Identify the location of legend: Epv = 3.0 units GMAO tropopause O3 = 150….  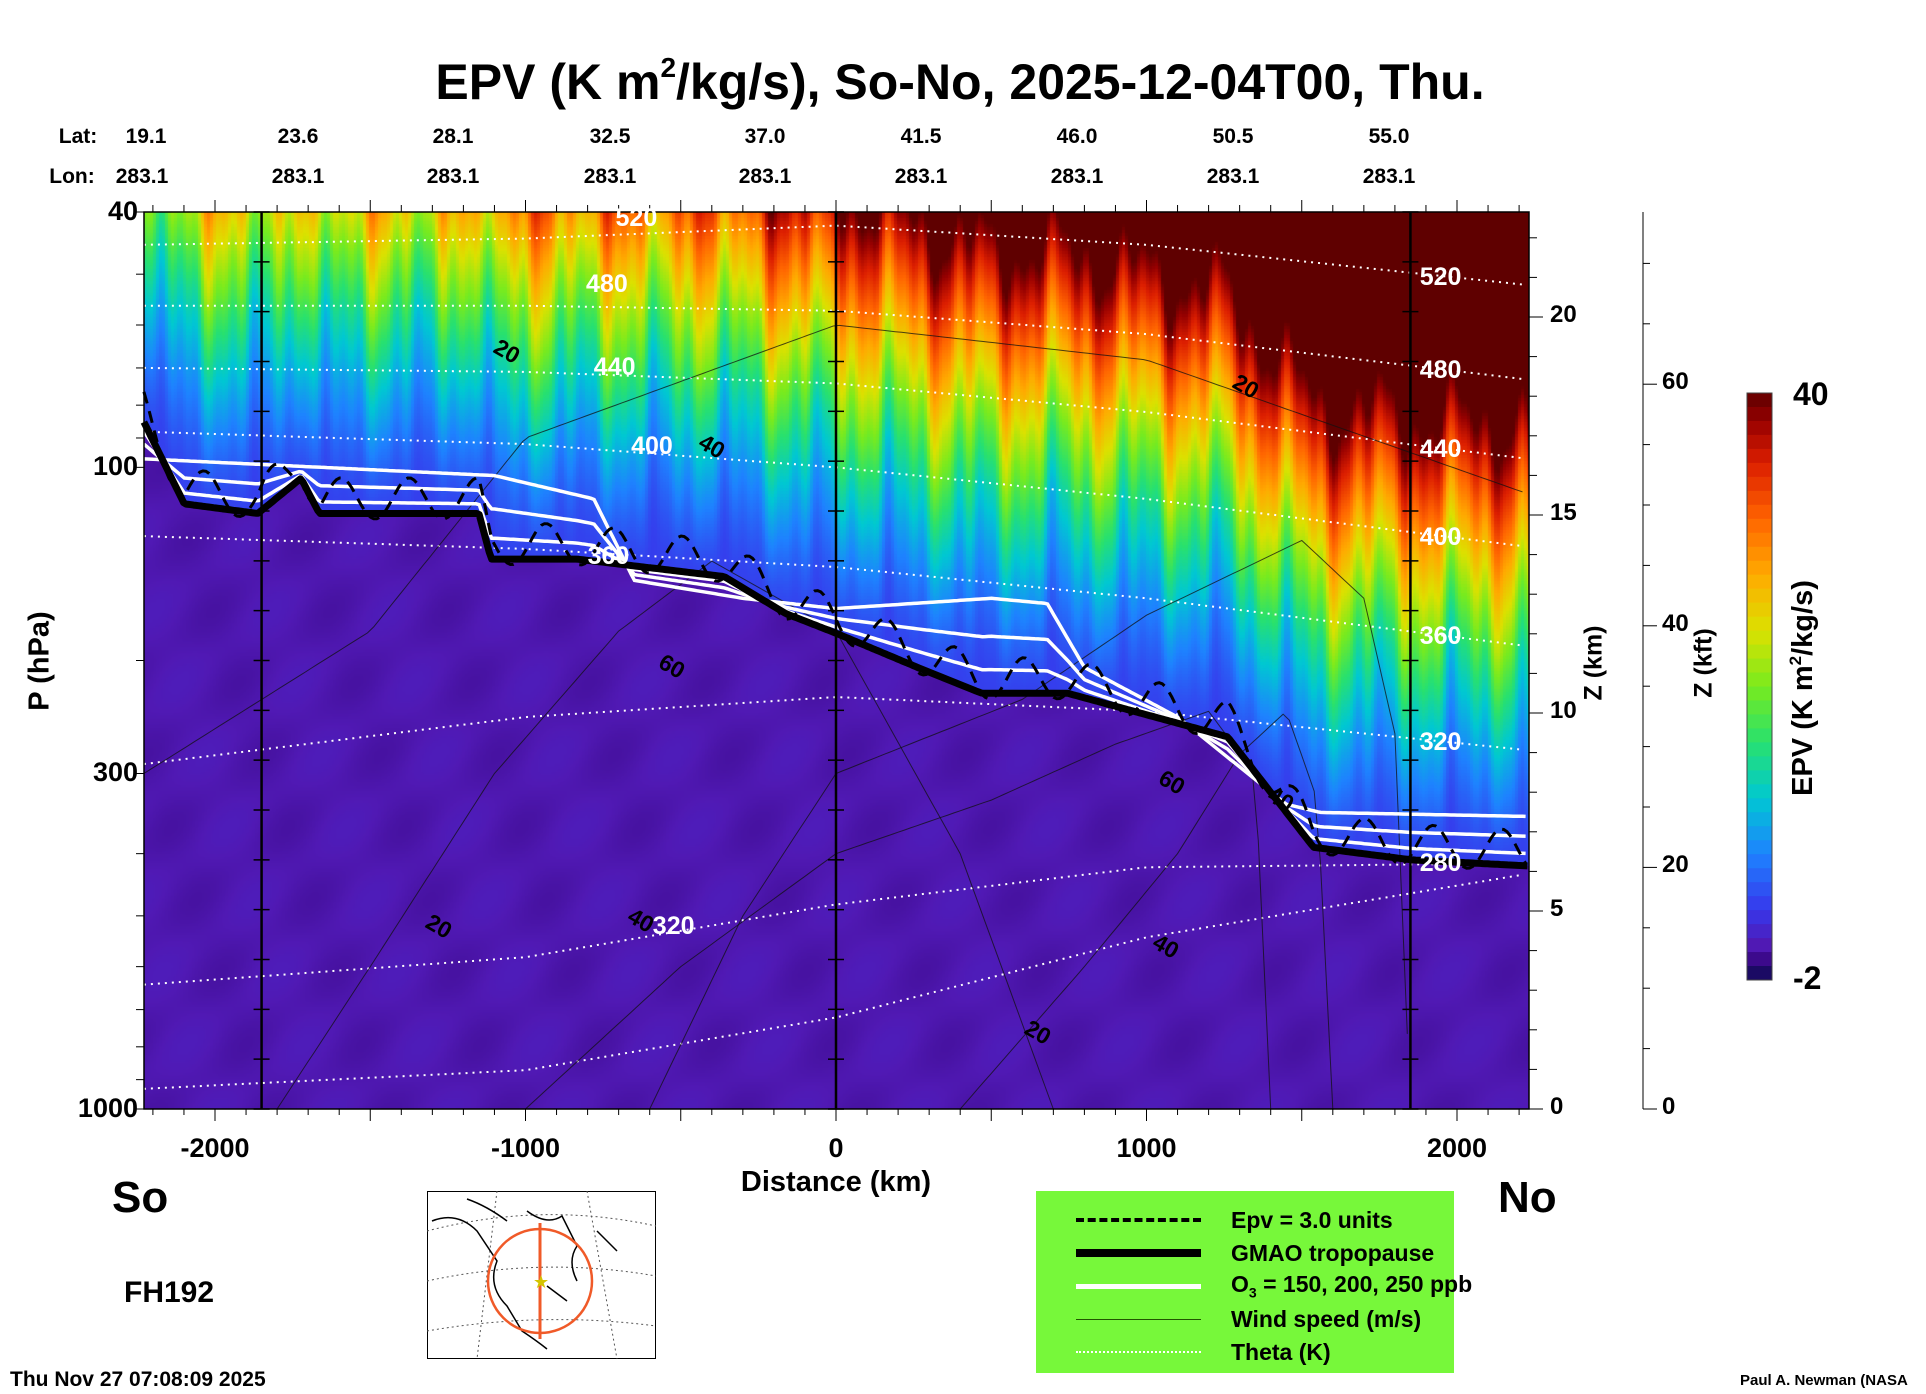
(1254, 1282).